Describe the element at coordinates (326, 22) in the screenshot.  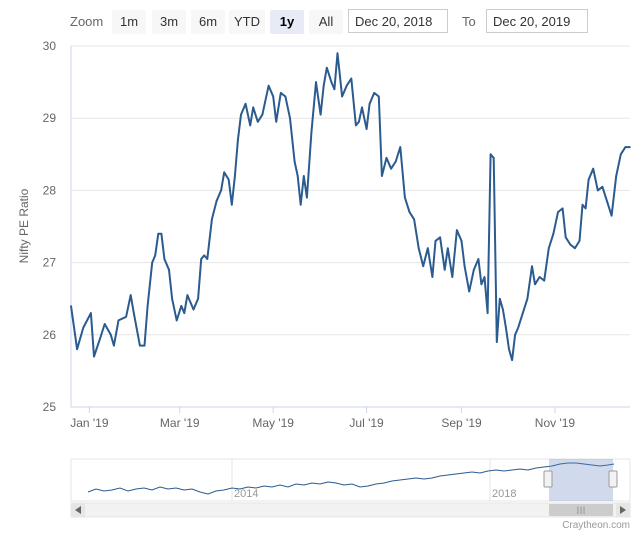
I see `zoom-all-button: All` at that location.